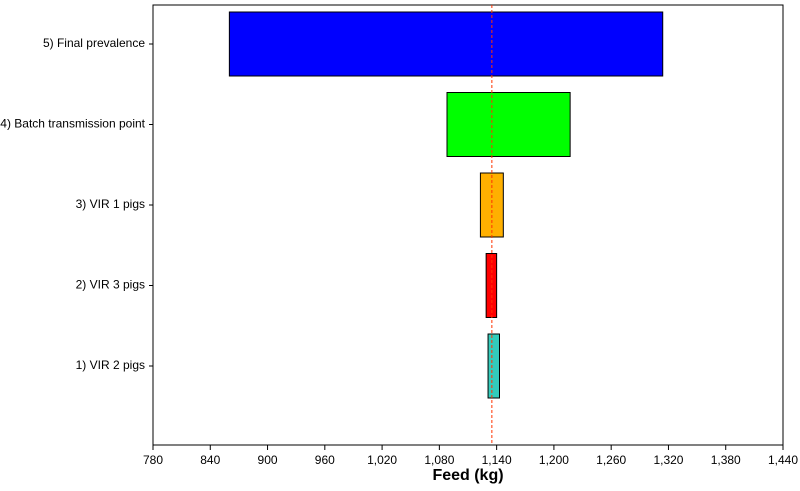  What do you see at coordinates (497, 460) in the screenshot?
I see `x-tick-label: 1,140` at bounding box center [497, 460].